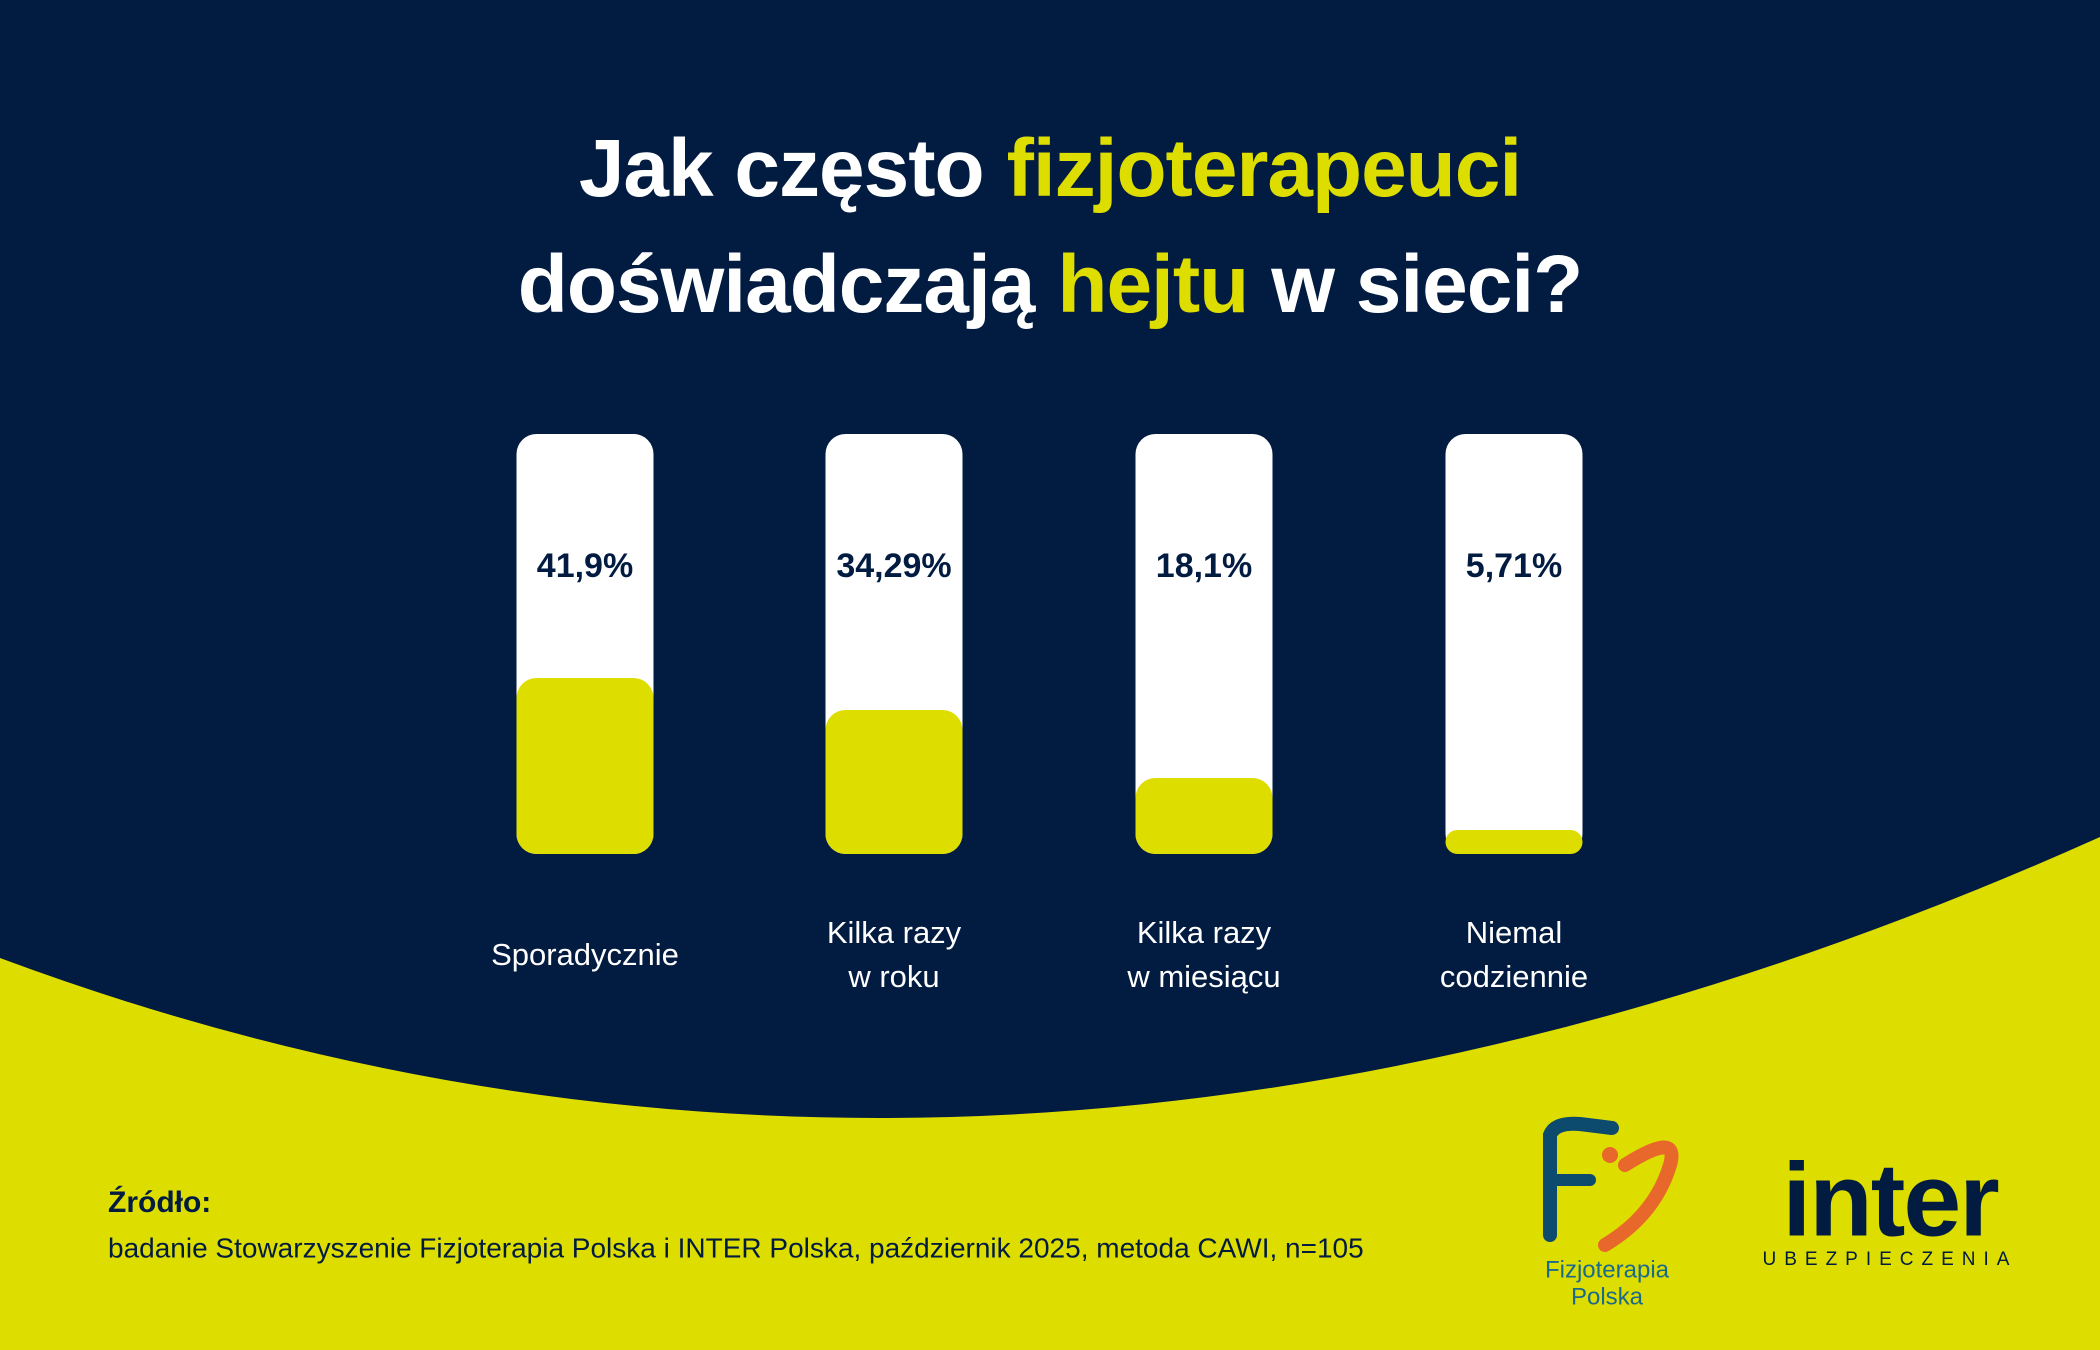 This screenshot has height=1350, width=2100. I want to click on inter-logo: inter UBEZPIECZENIA, so click(1890, 1206).